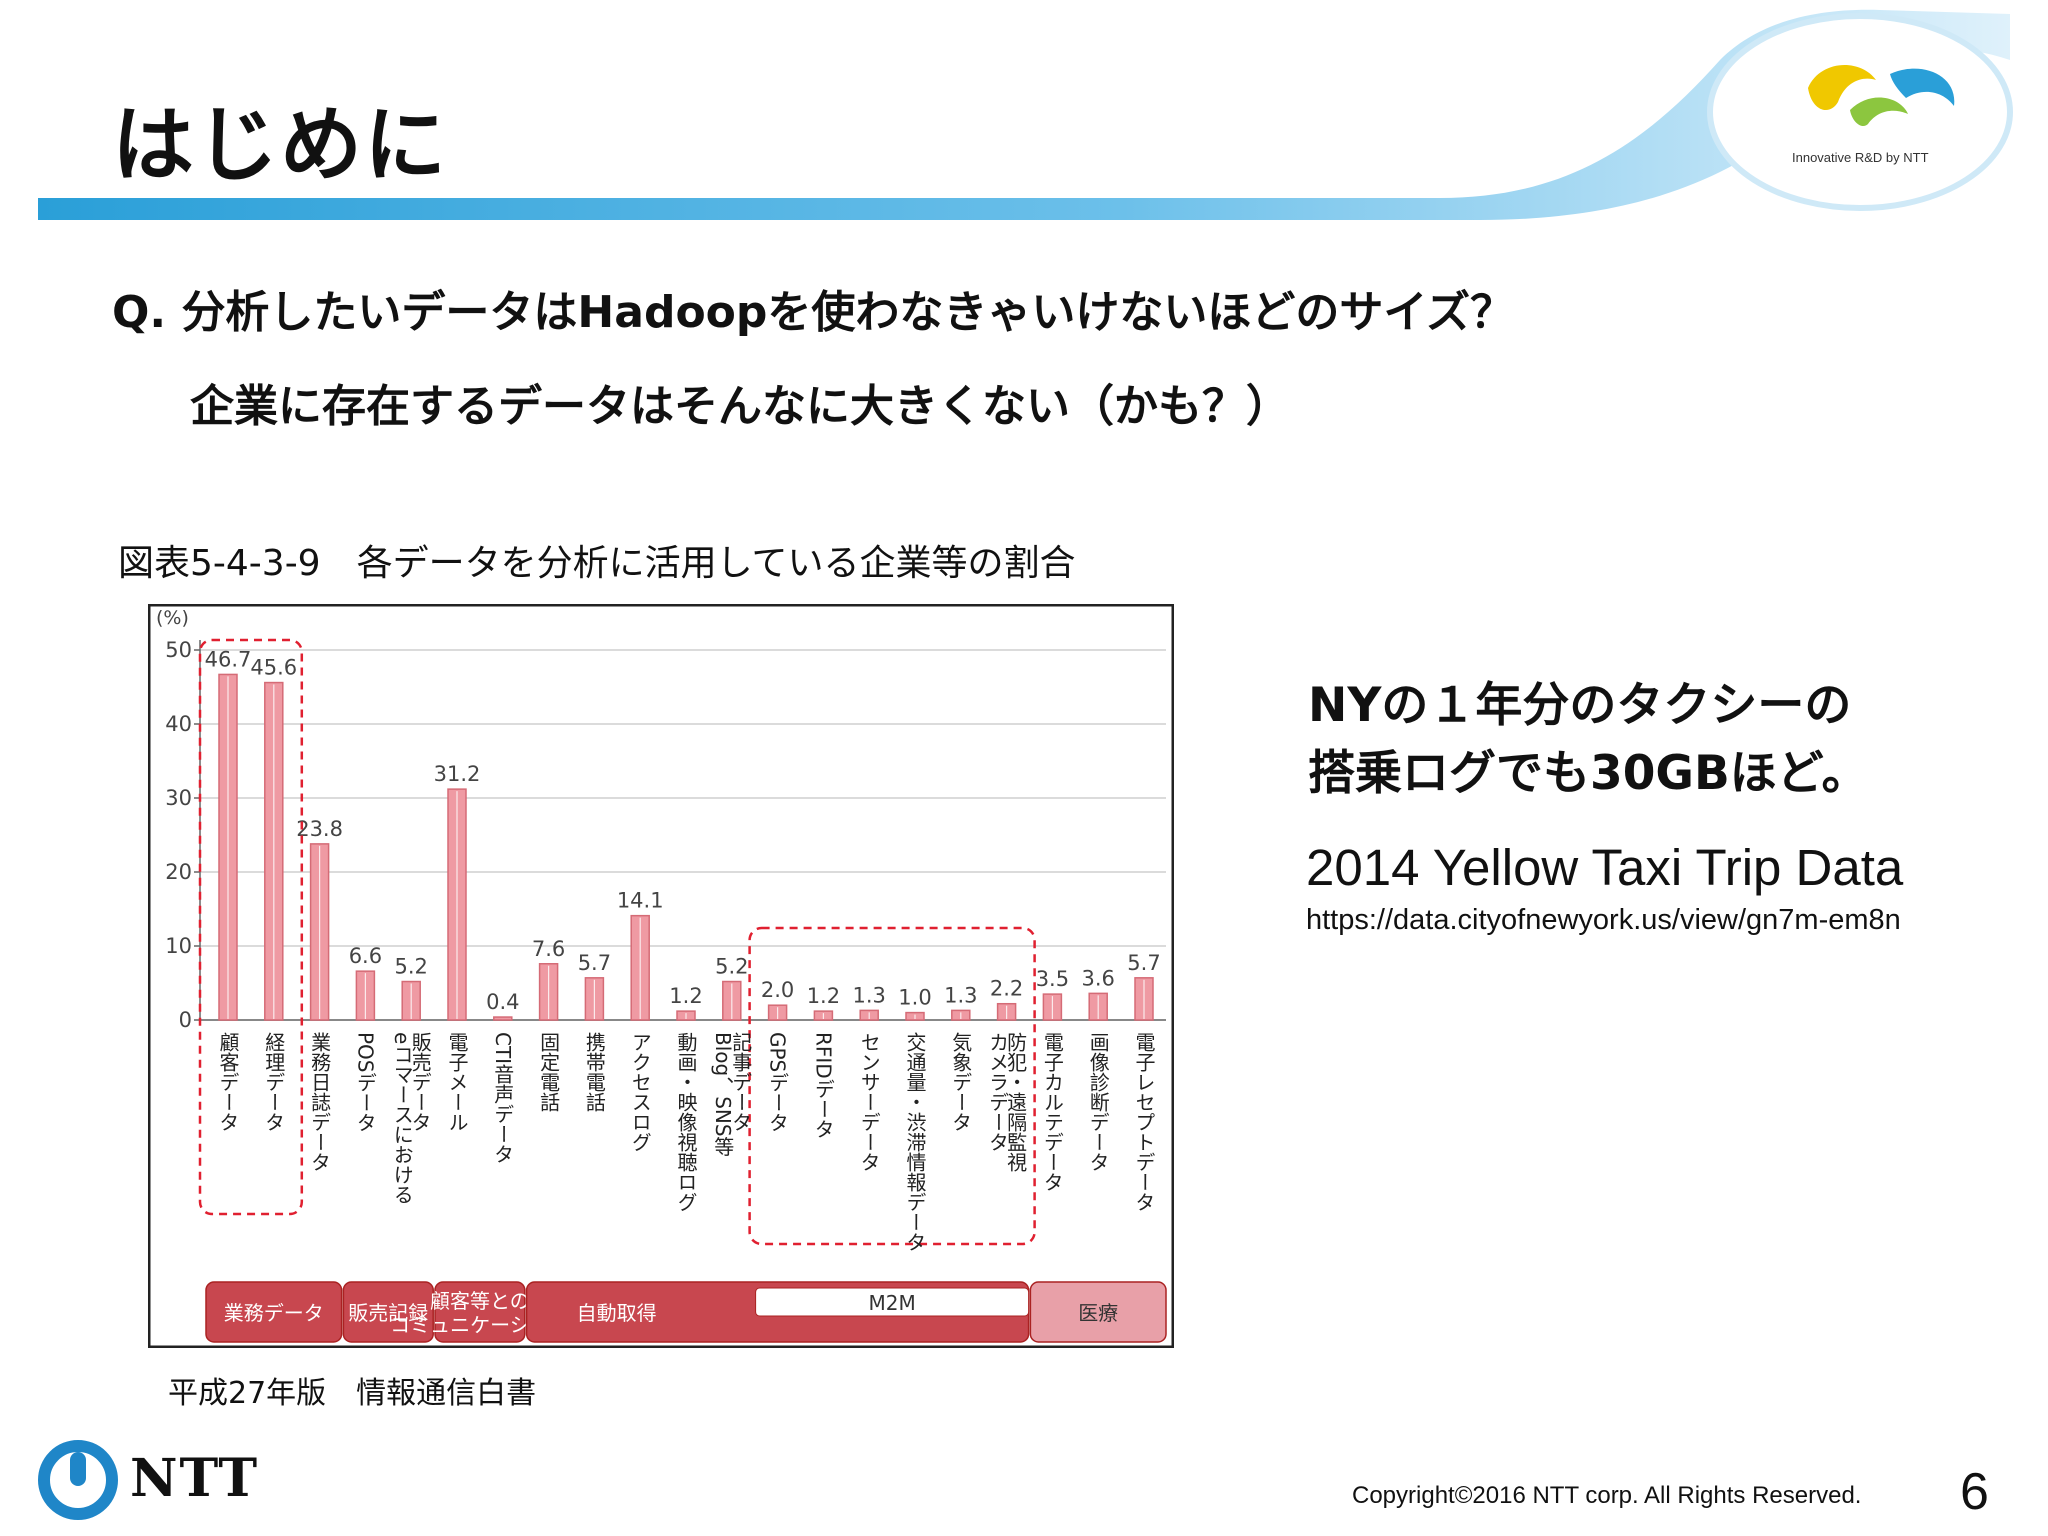 This screenshot has width=2048, height=1536. Describe the element at coordinates (777, 990) in the screenshot. I see `bar-value-label: 2.0` at that location.